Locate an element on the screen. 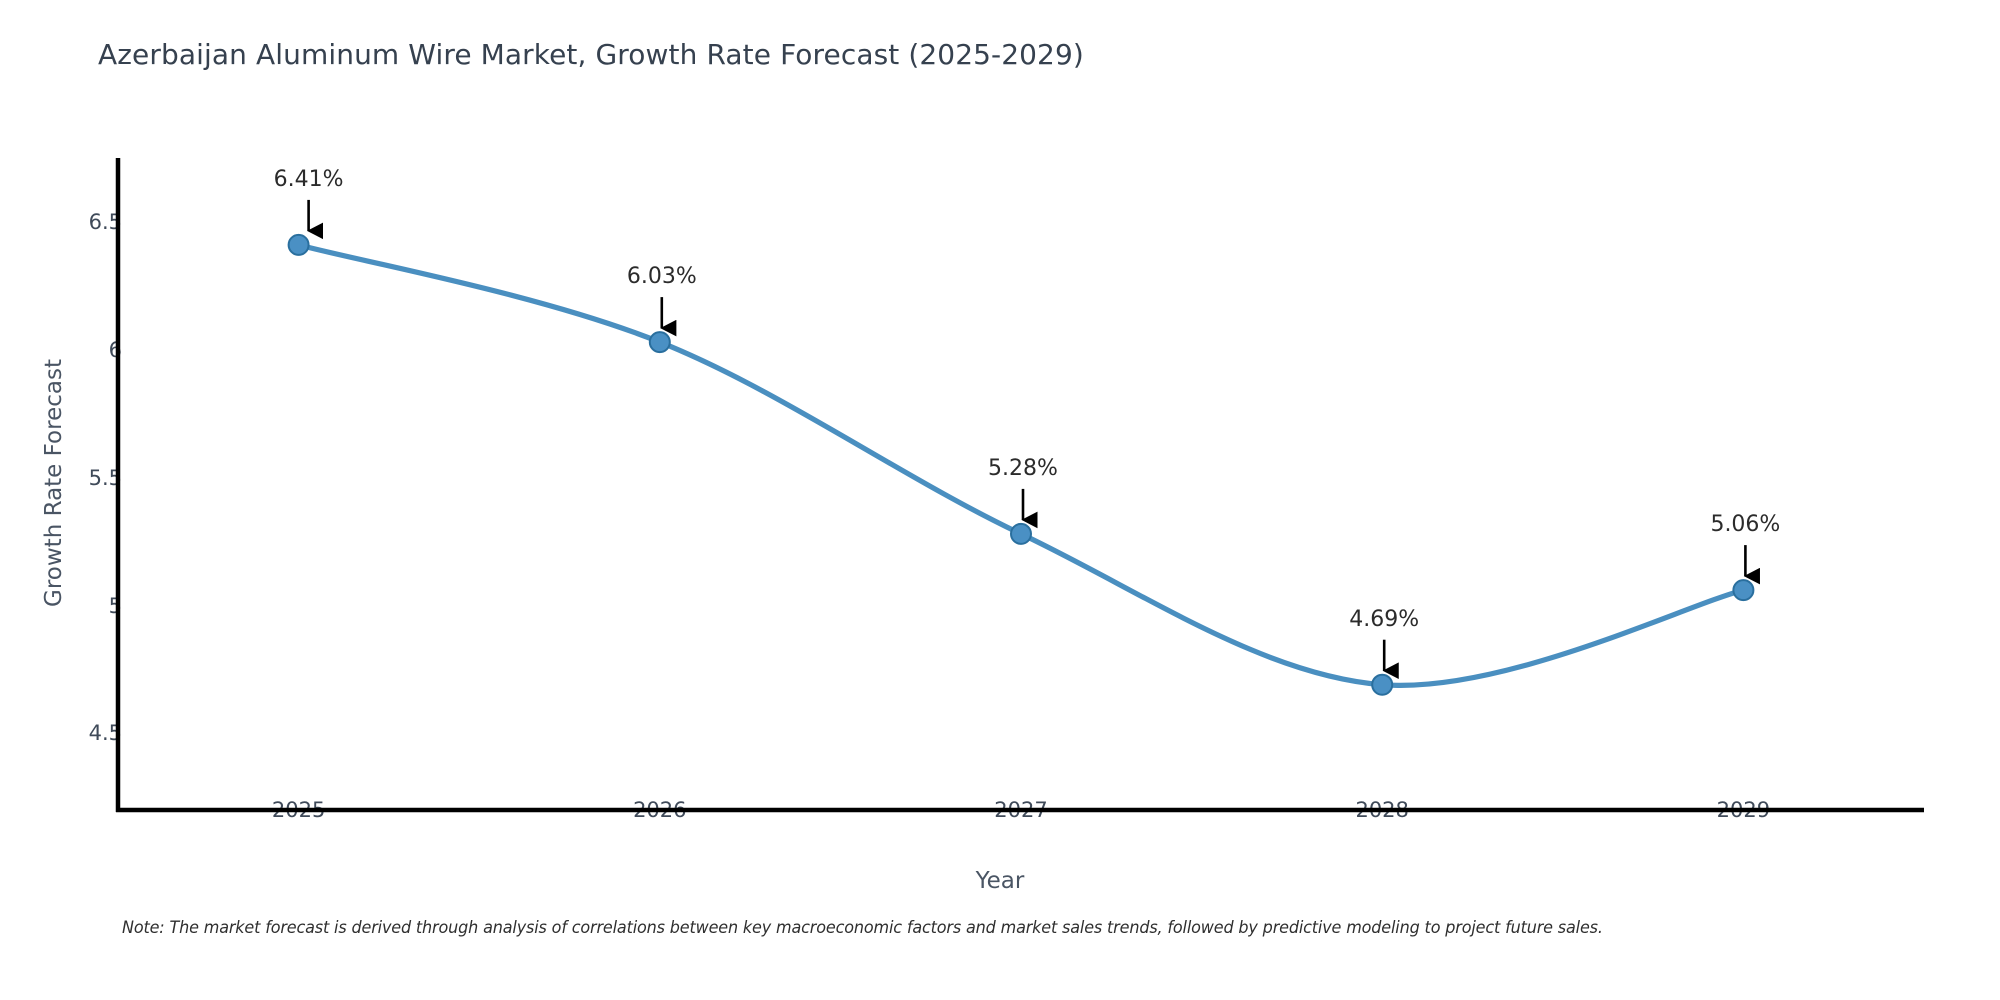 The image size is (2000, 1000). data-point-2027 is located at coordinates (1021, 533).